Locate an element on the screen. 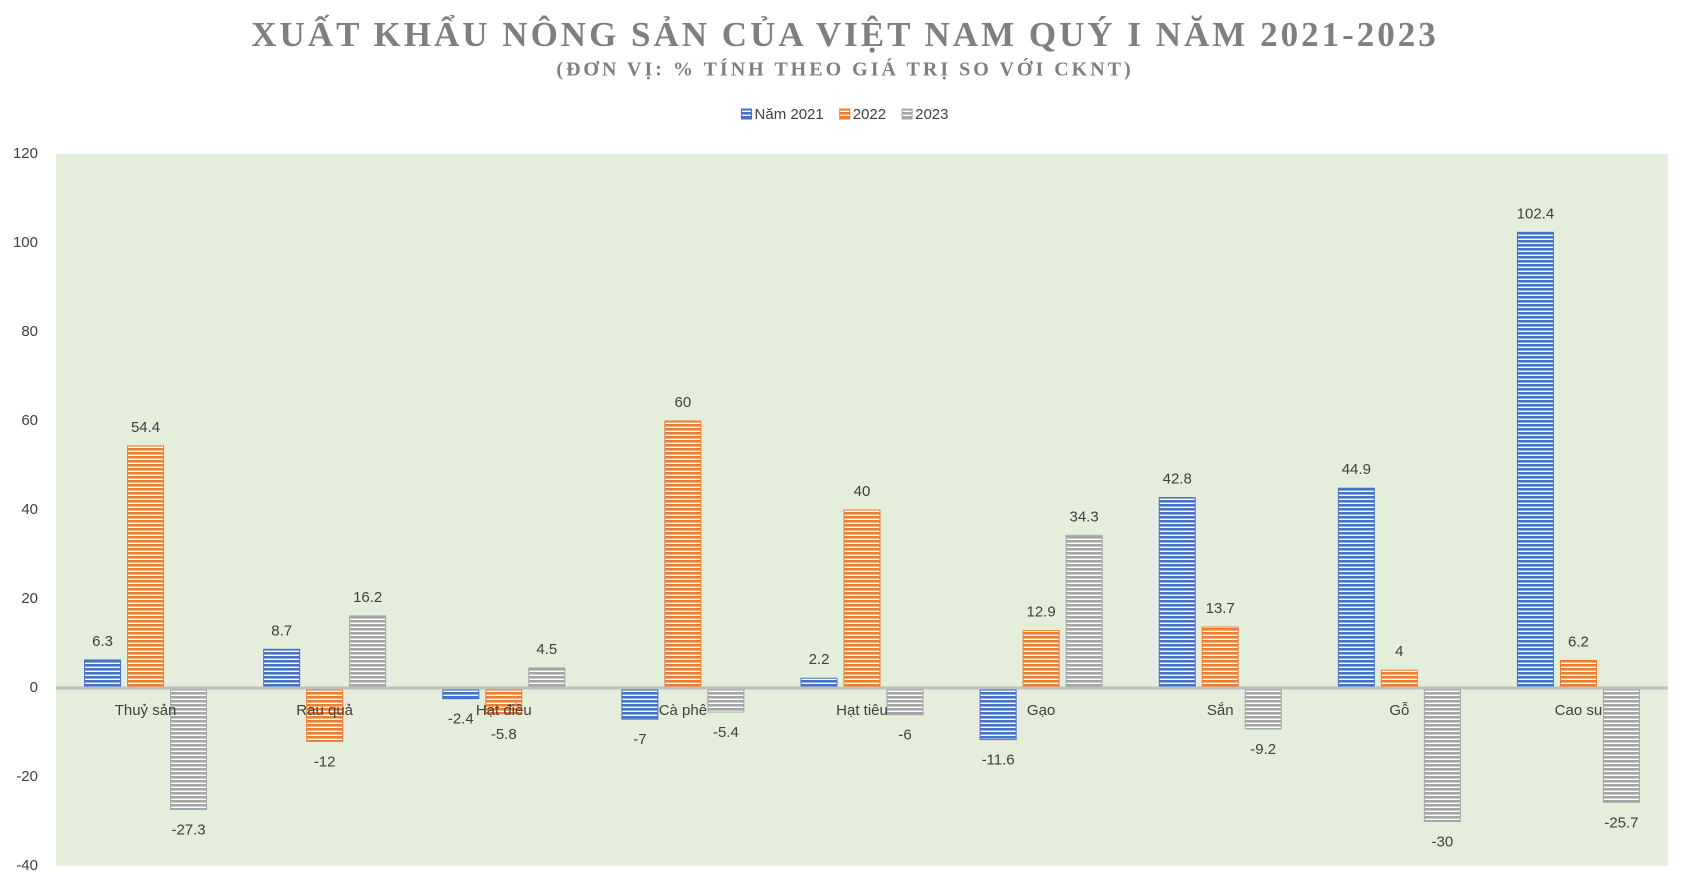  data-label: 102.4 is located at coordinates (1536, 213).